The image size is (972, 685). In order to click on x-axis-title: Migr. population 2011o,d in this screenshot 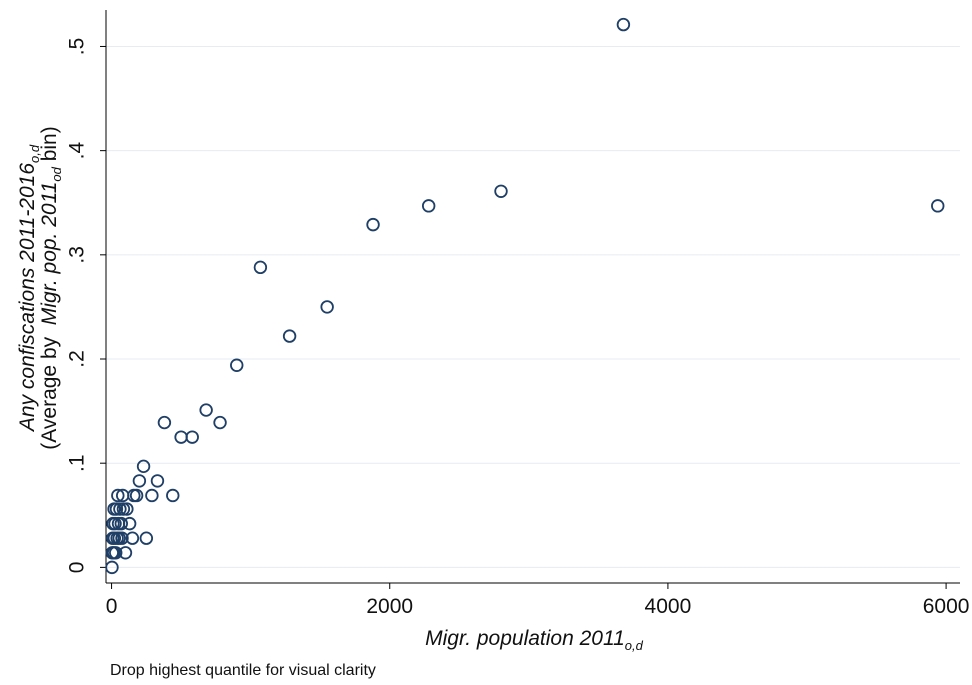, I will do `click(534, 640)`.